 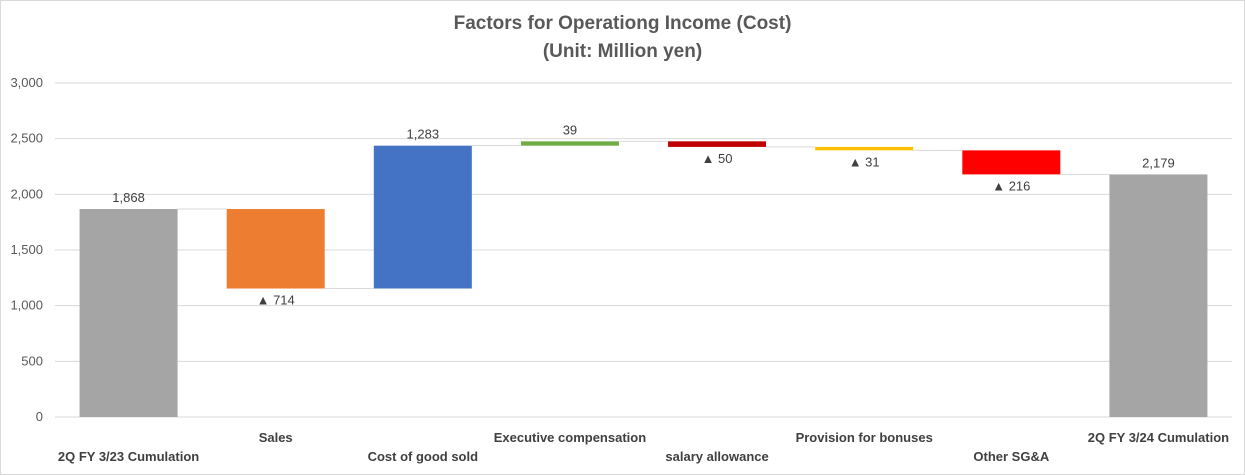 What do you see at coordinates (276, 300) in the screenshot?
I see `data-label: ▲ 714` at bounding box center [276, 300].